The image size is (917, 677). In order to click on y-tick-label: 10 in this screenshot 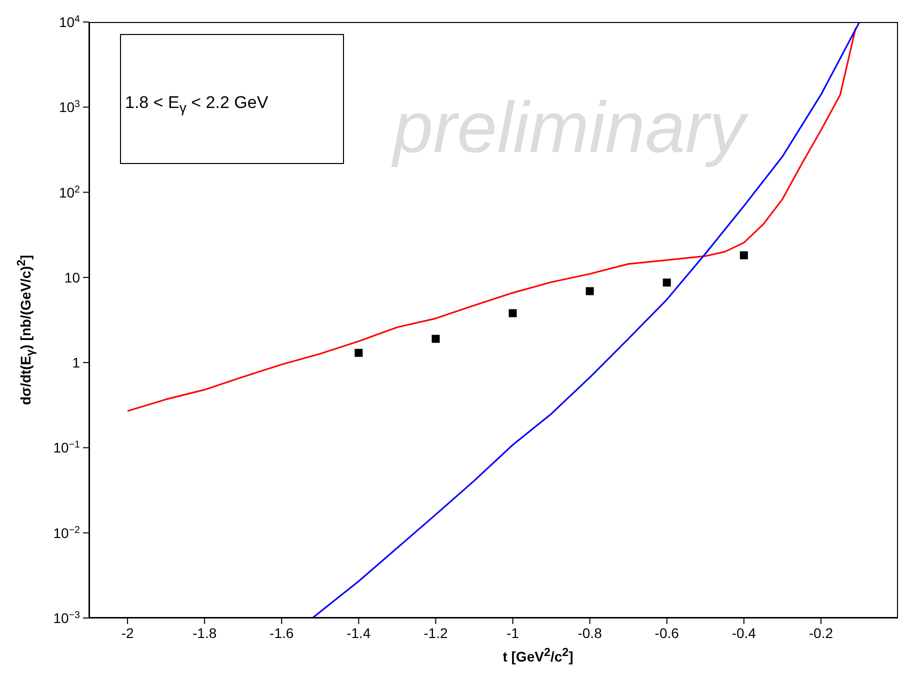, I will do `click(72, 277)`.